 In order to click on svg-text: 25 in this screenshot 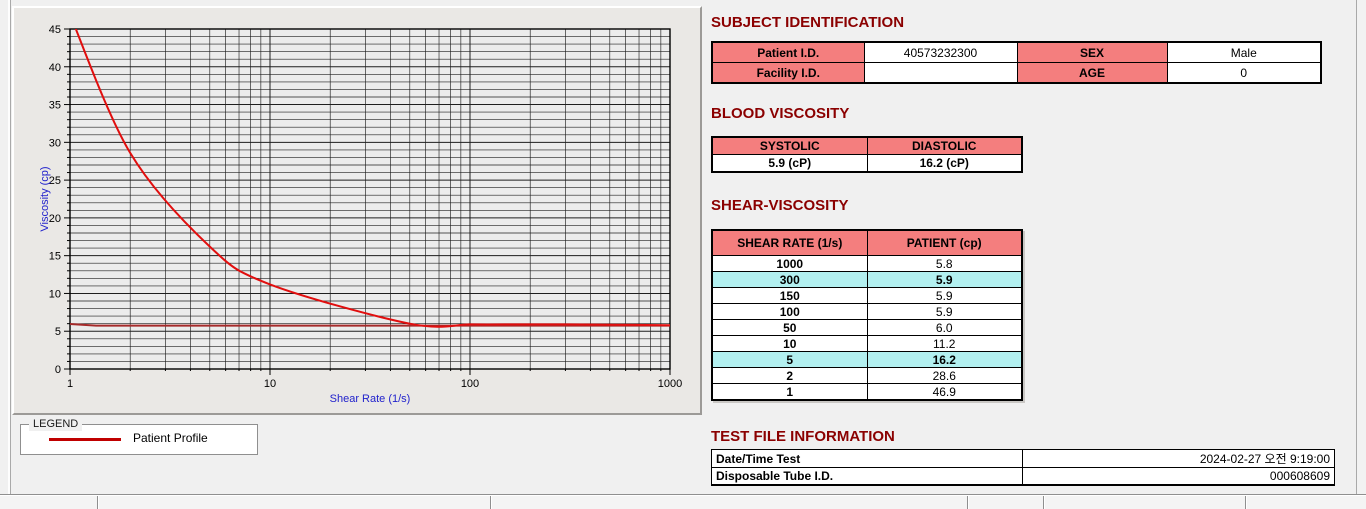, I will do `click(55, 181)`.